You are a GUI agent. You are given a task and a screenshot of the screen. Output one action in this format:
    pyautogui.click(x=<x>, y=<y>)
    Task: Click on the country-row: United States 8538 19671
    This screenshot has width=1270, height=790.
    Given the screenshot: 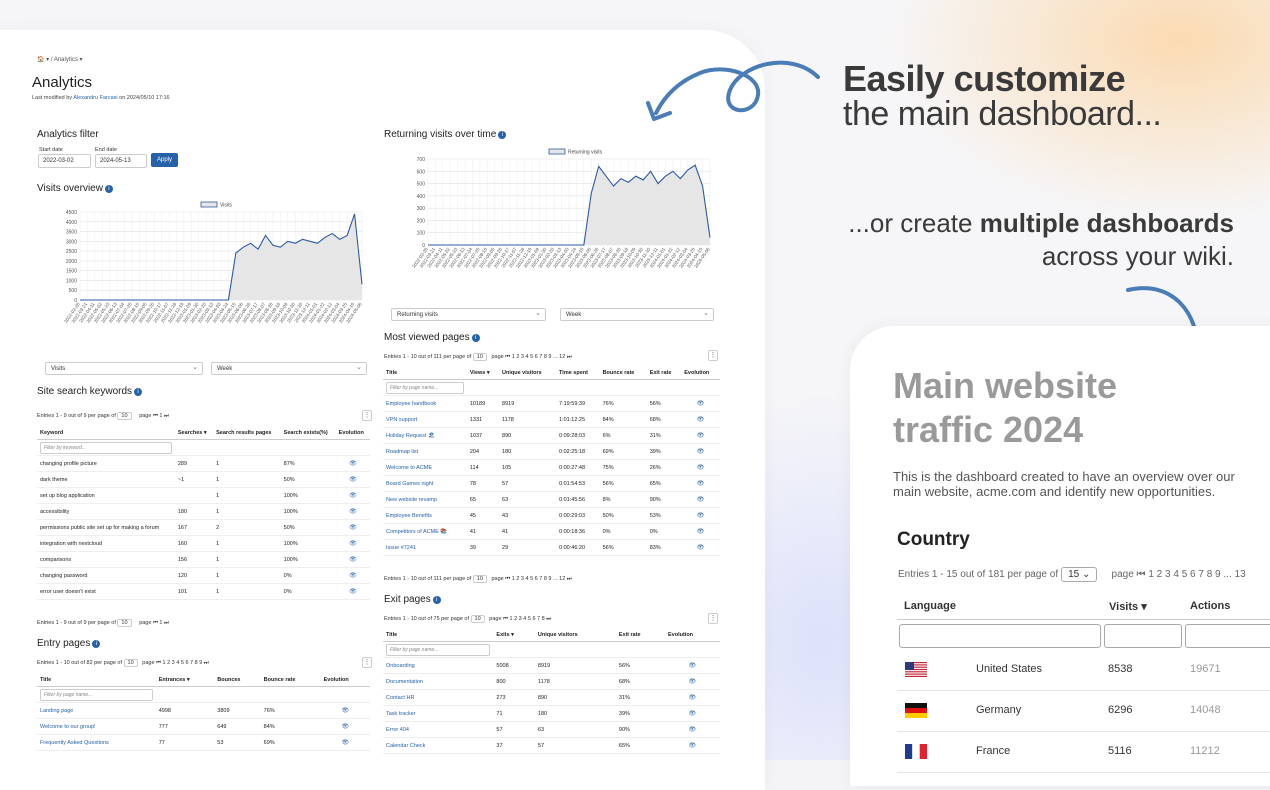 What is the action you would take?
    pyautogui.click(x=1083, y=670)
    